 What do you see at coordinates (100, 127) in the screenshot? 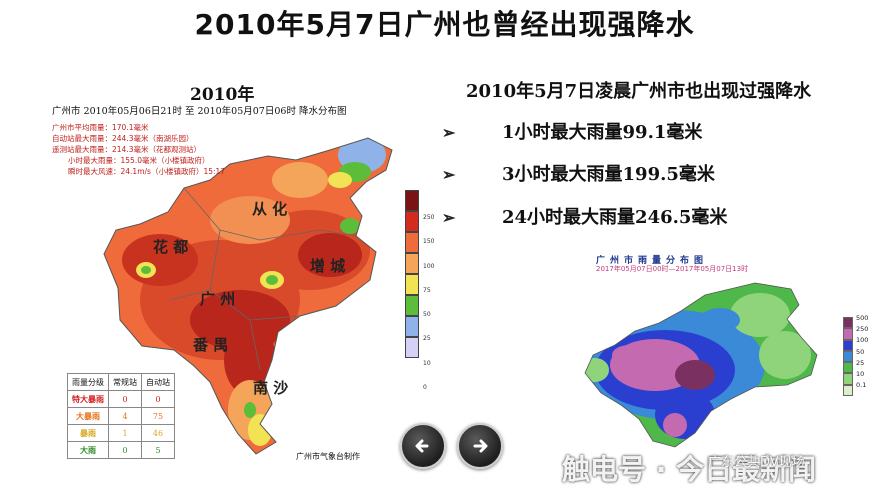
I see `stat-line: 广州市平均雨量：170.1毫米` at bounding box center [100, 127].